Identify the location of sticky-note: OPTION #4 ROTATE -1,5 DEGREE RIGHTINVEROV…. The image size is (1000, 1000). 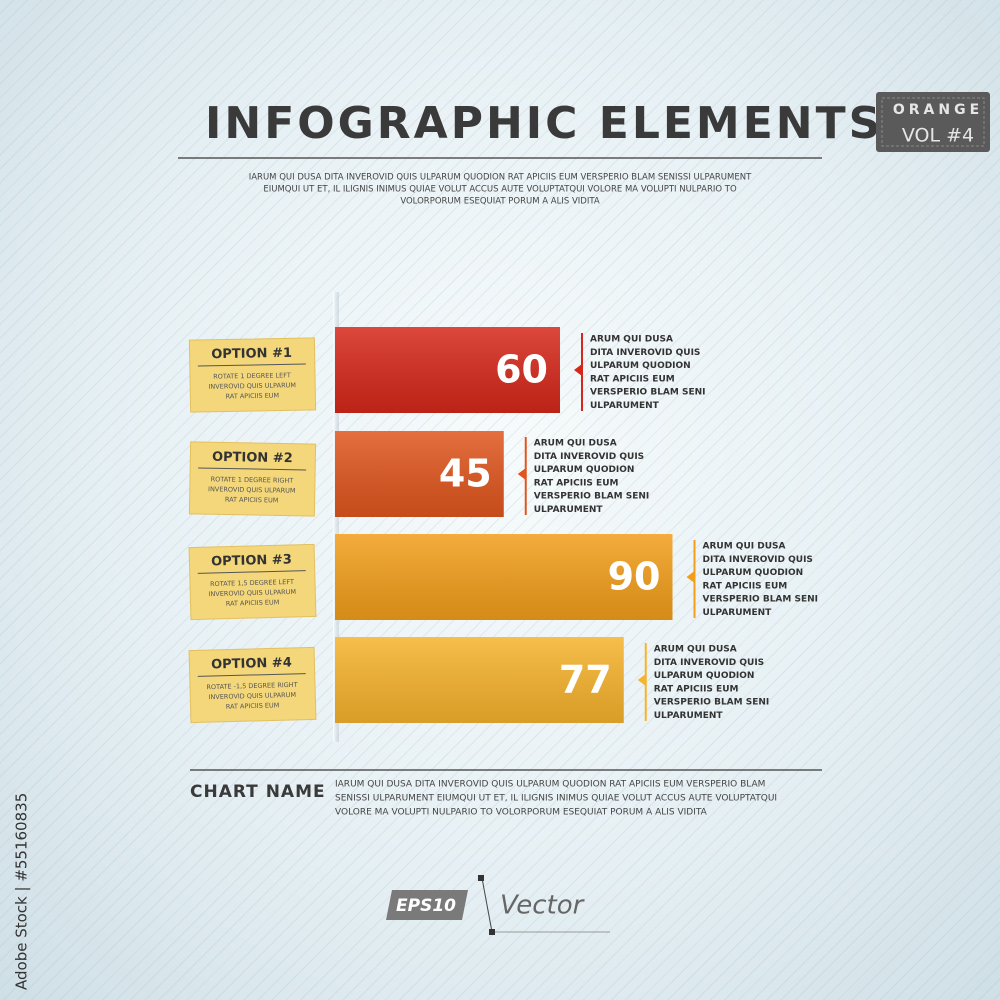
(252, 685).